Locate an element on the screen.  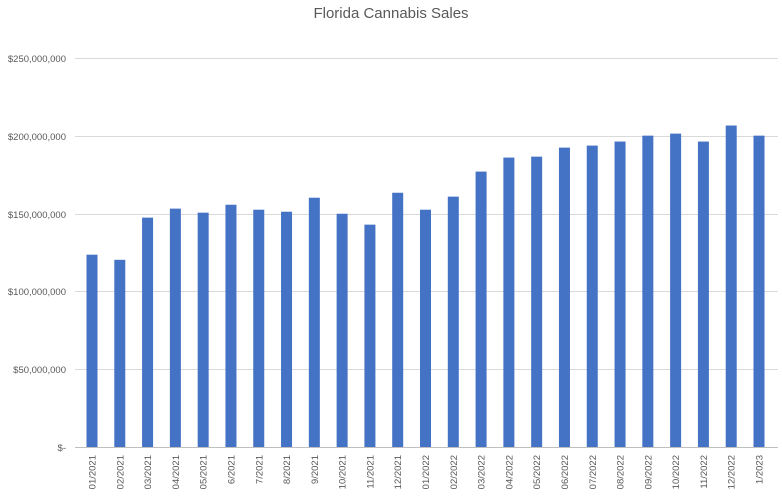
x-tick-label: 6/2021 is located at coordinates (231, 469).